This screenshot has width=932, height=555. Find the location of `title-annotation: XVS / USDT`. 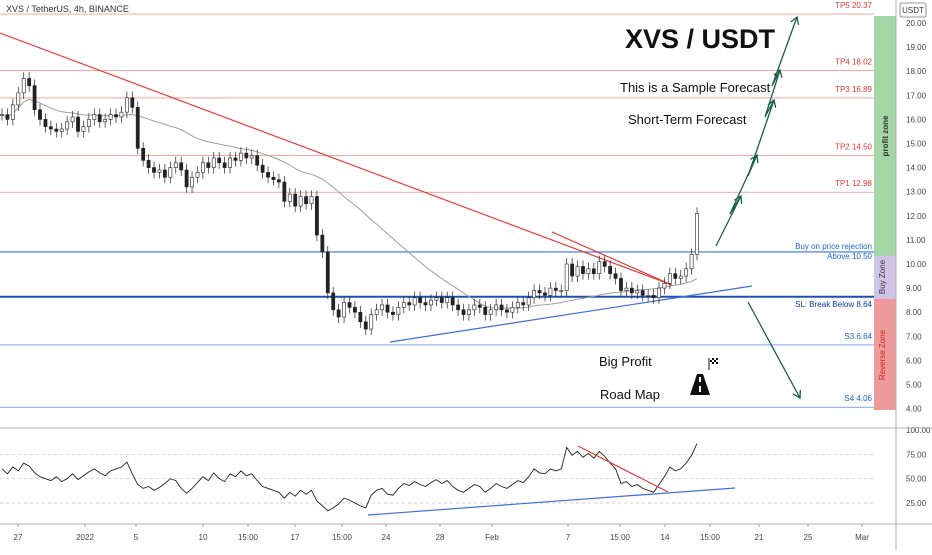

title-annotation: XVS / USDT is located at coordinates (700, 39).